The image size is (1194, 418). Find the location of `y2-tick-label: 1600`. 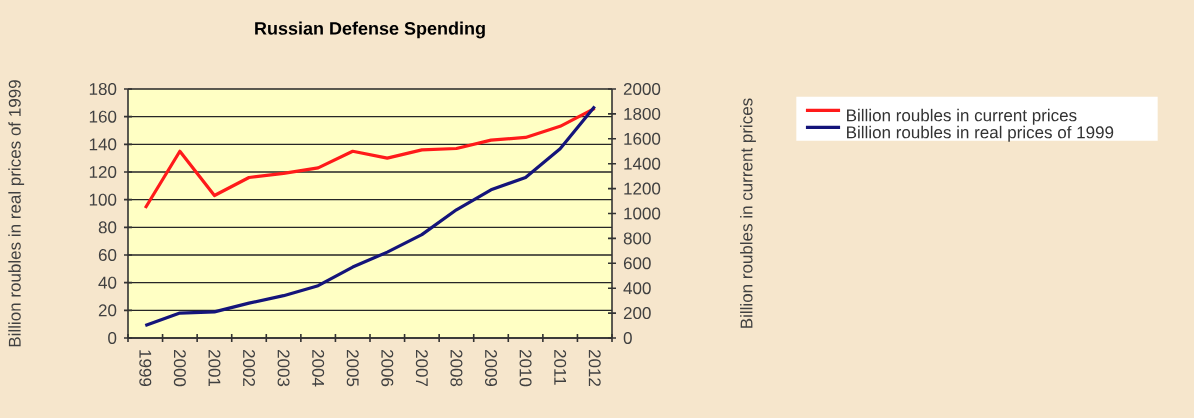

y2-tick-label: 1600 is located at coordinates (642, 138).